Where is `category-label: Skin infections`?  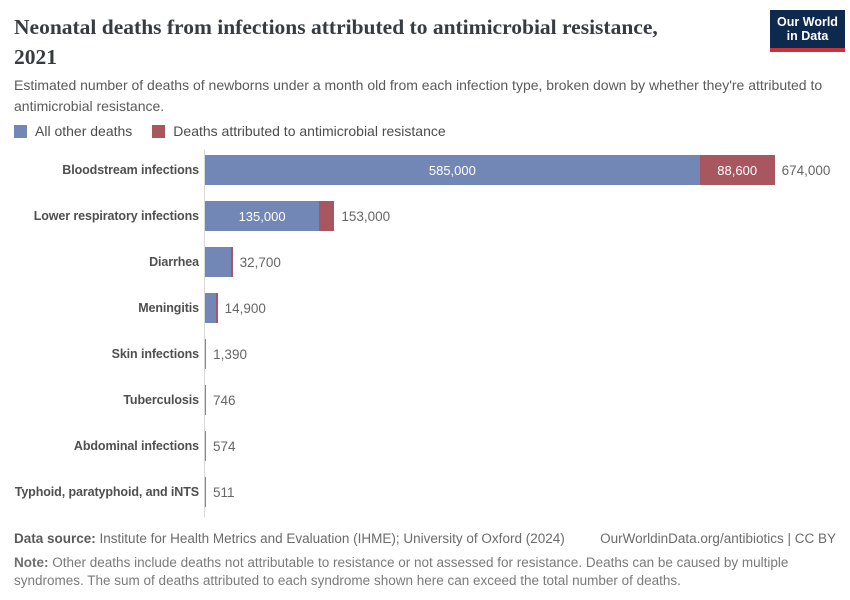
category-label: Skin infections is located at coordinates (102, 354).